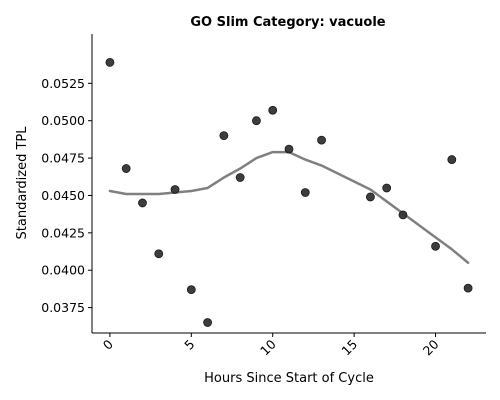 Image resolution: width=500 pixels, height=400 pixels. Describe the element at coordinates (268, 347) in the screenshot. I see `x-tick-label: 10` at that location.